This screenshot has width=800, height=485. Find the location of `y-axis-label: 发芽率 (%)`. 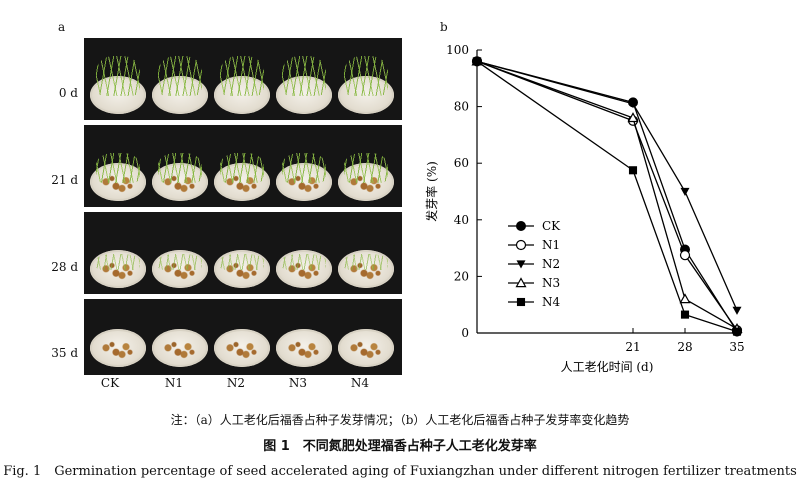

y-axis-label: 发芽率 (%) is located at coordinates (431, 191).